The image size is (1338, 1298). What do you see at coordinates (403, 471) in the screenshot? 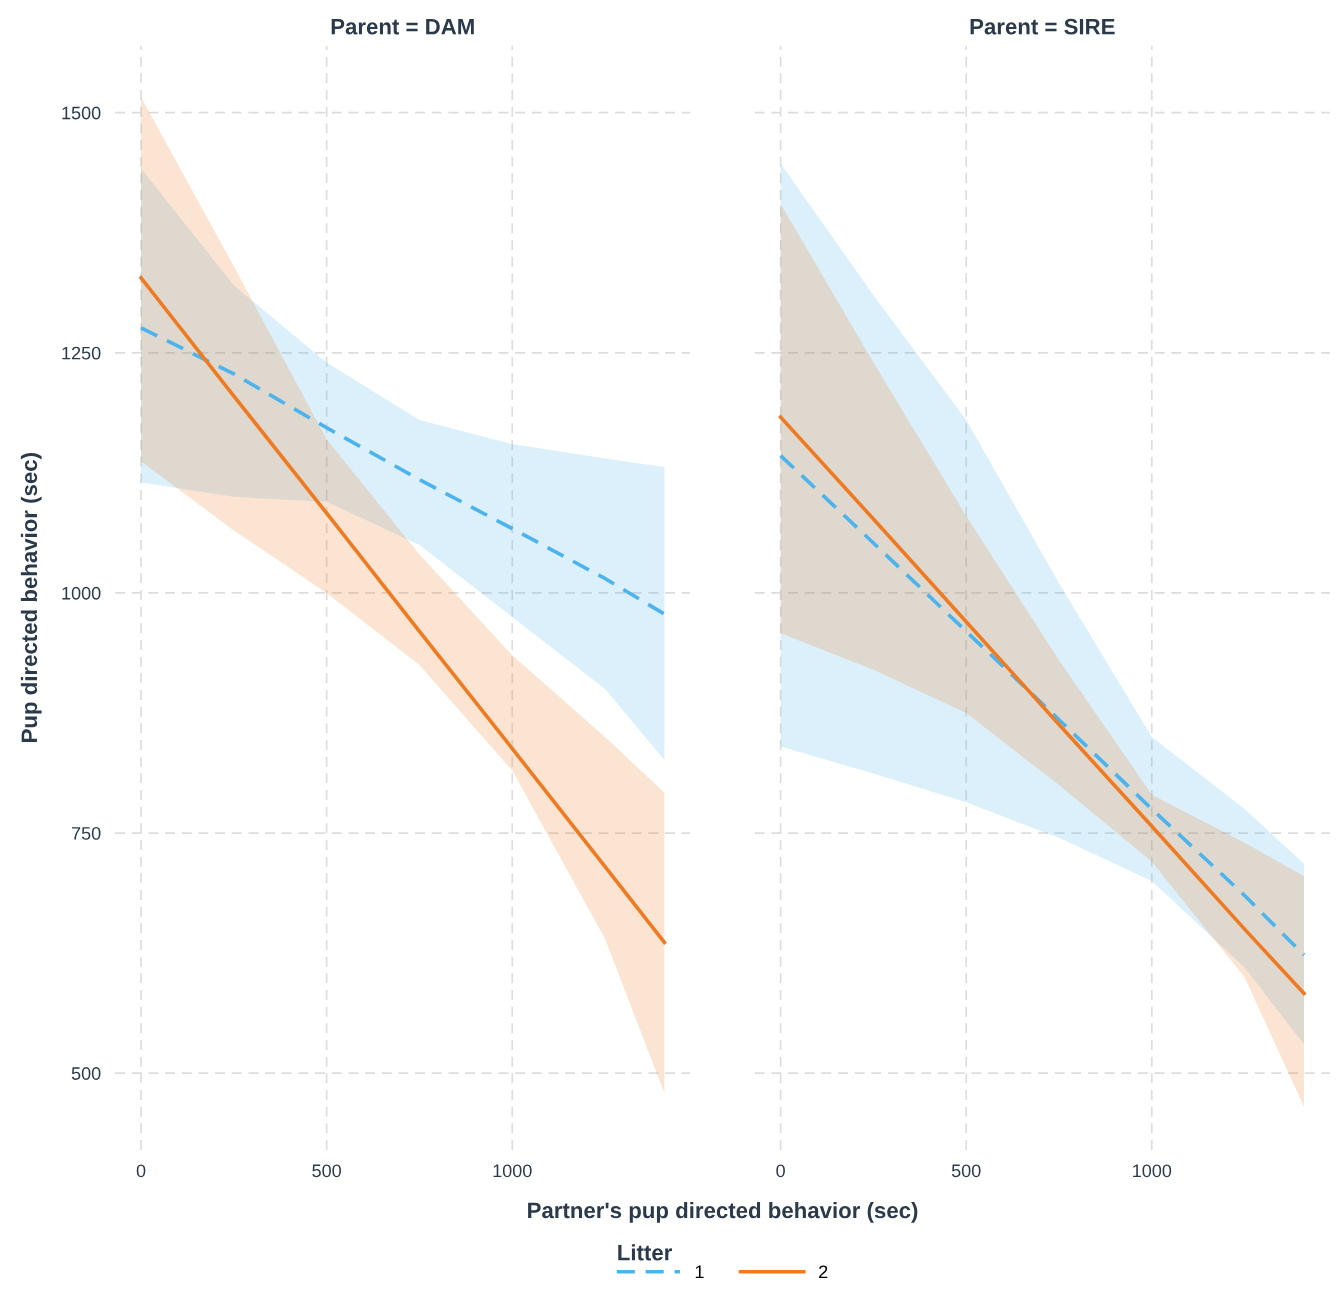
I see `line-series` at bounding box center [403, 471].